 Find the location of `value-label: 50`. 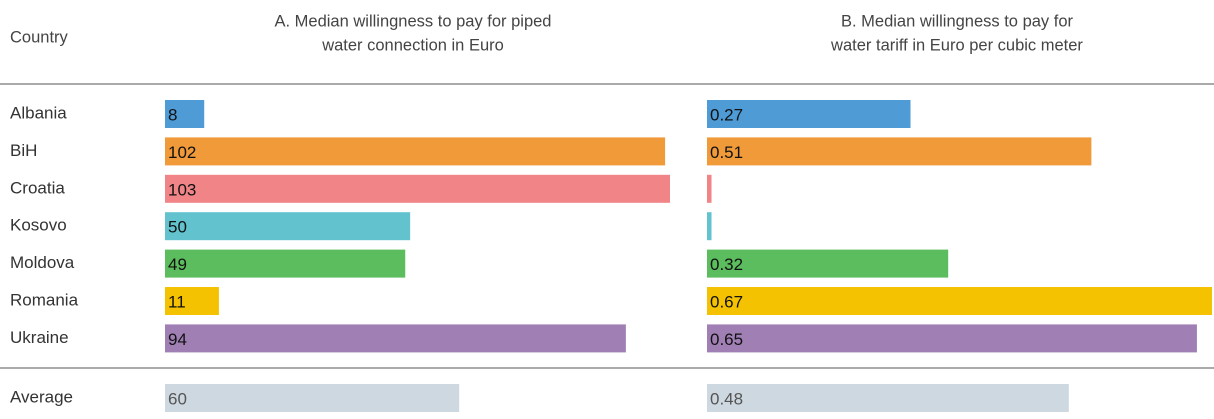

value-label: 50 is located at coordinates (177, 227).